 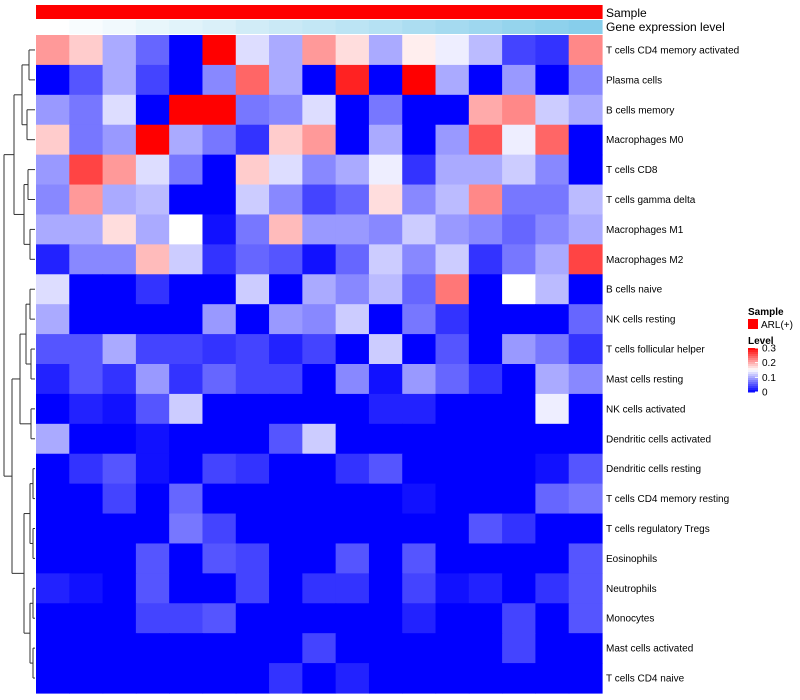 What do you see at coordinates (645, 409) in the screenshot?
I see `row-label: NK cells activated` at bounding box center [645, 409].